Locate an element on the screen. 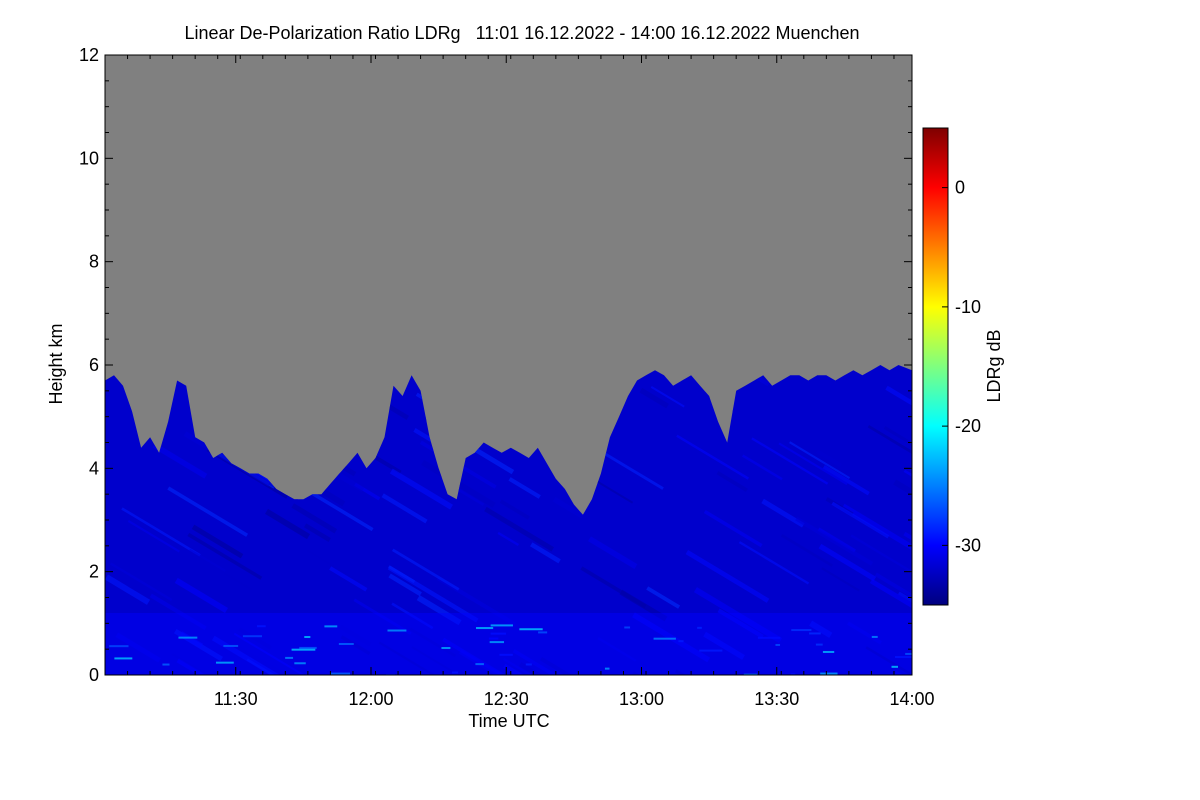 This screenshot has height=800, width=1200. y-tick-label: 6 is located at coordinates (94, 365).